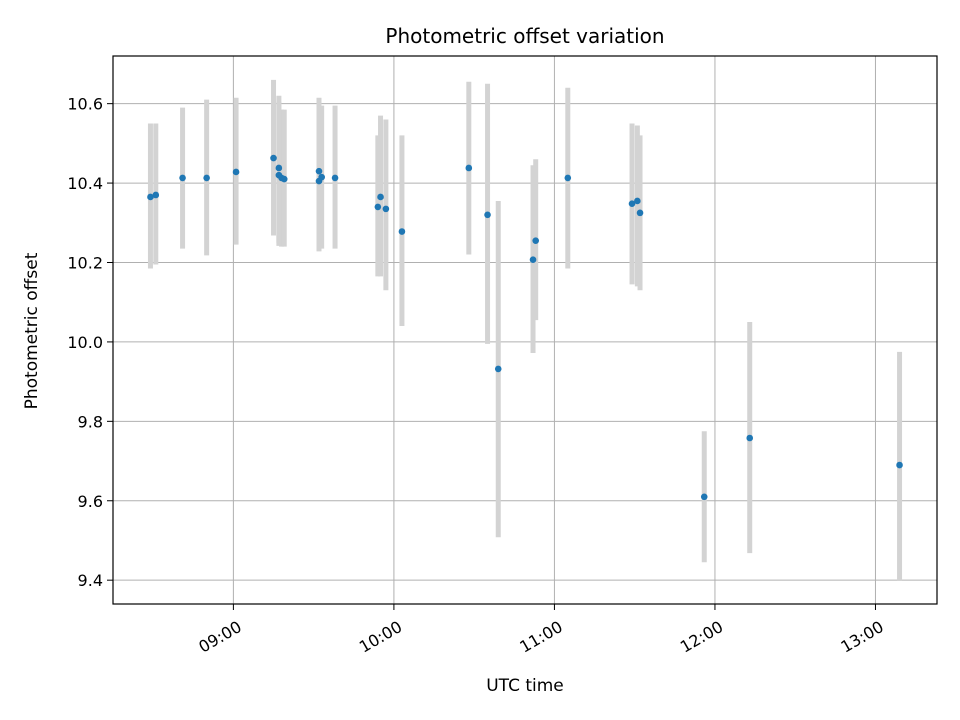  I want to click on x-axis-label: UTC time, so click(525, 686).